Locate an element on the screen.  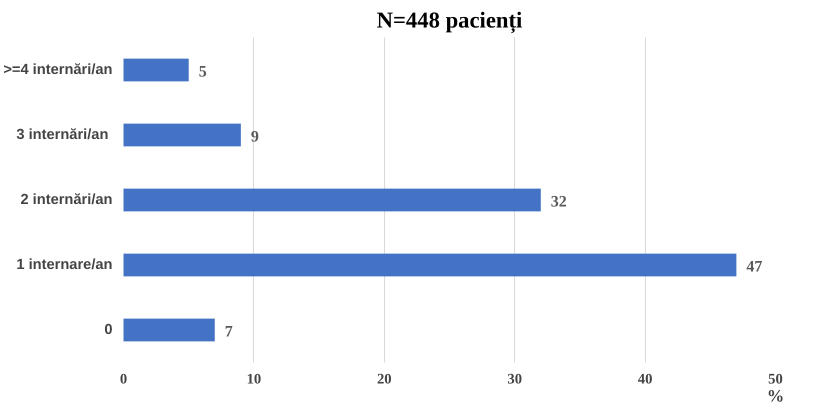
y-tick-label: 0 is located at coordinates (108, 330).